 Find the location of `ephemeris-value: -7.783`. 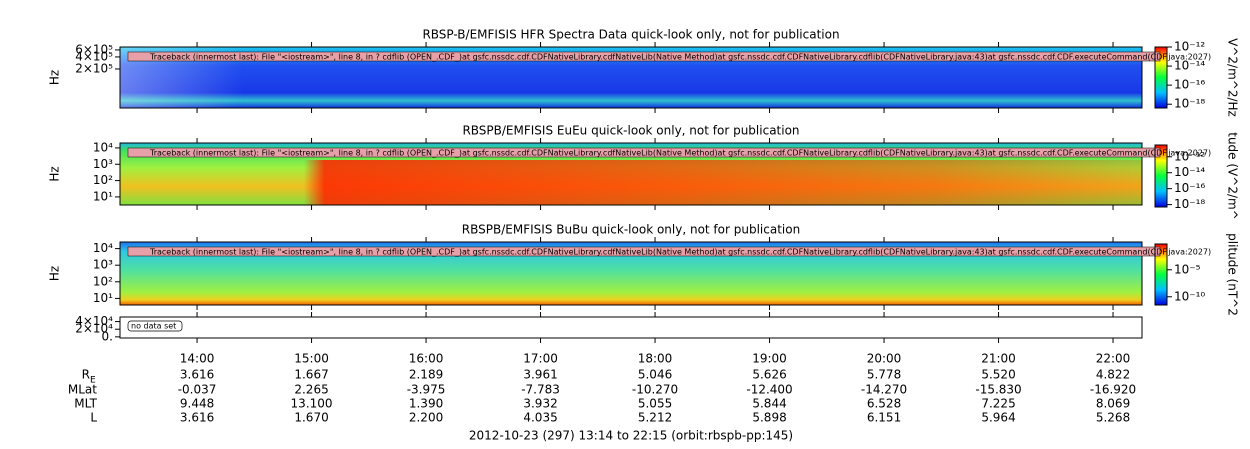

ephemeris-value: -7.783 is located at coordinates (540, 390).